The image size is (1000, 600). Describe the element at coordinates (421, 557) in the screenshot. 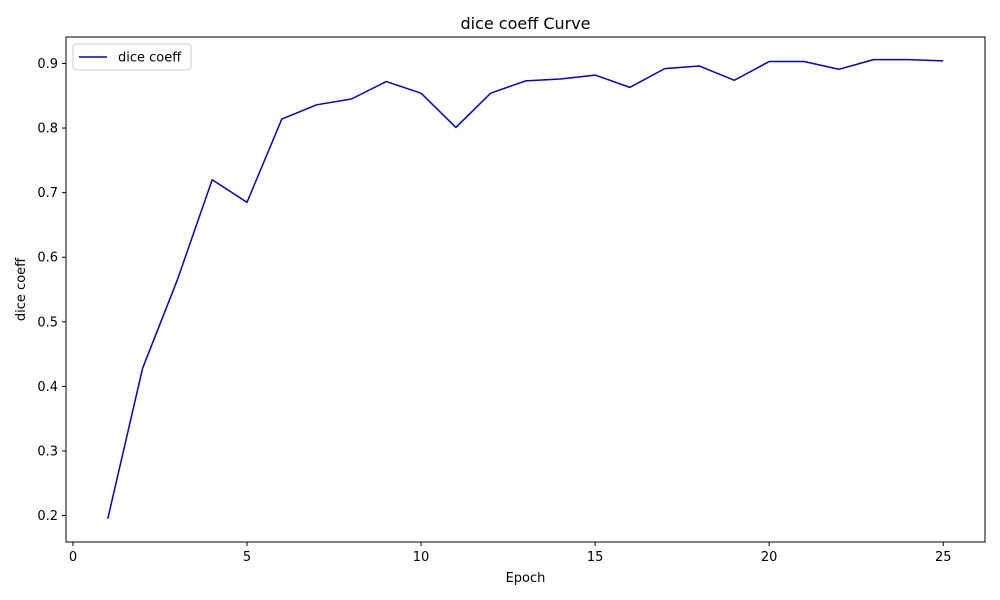

I see `x-tick-label: 10` at that location.